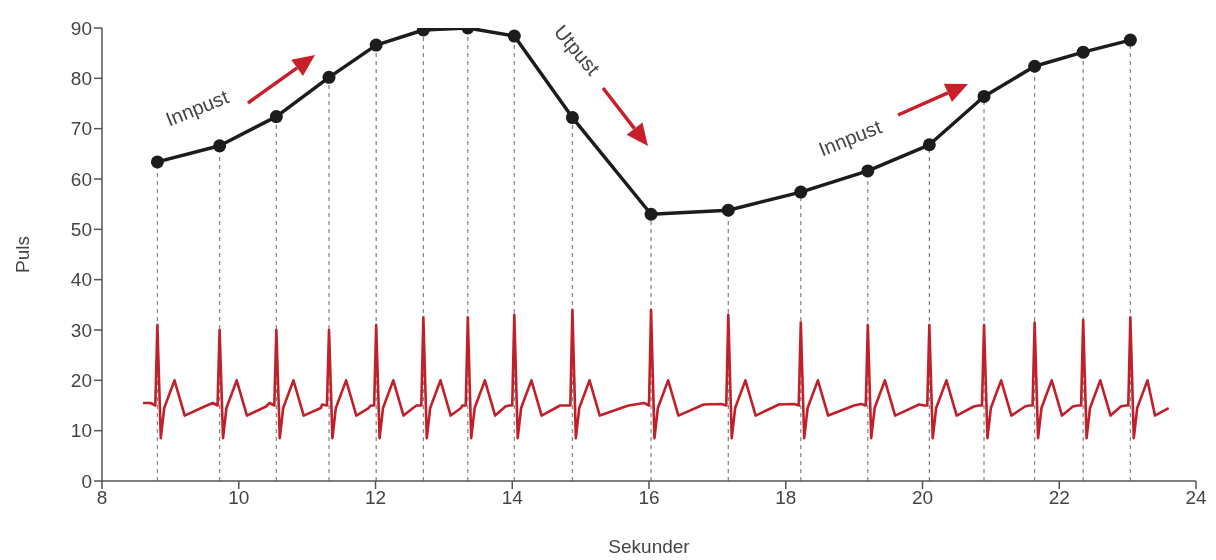  Describe the element at coordinates (375, 498) in the screenshot. I see `x-tick-label: 12` at that location.